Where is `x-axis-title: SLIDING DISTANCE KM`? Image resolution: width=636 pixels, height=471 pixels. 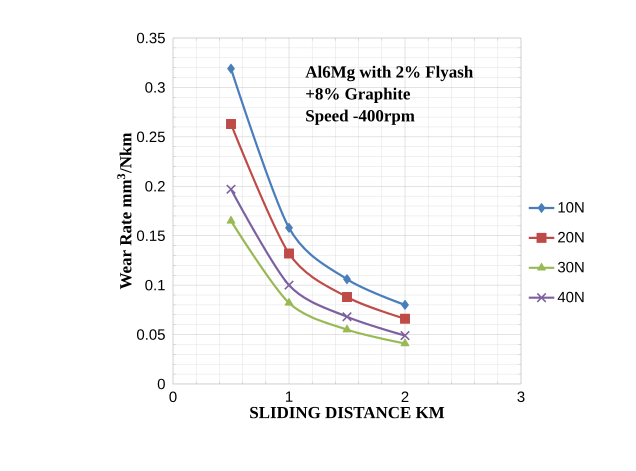
x-axis-title: SLIDING DISTANCE KM is located at coordinates (347, 412).